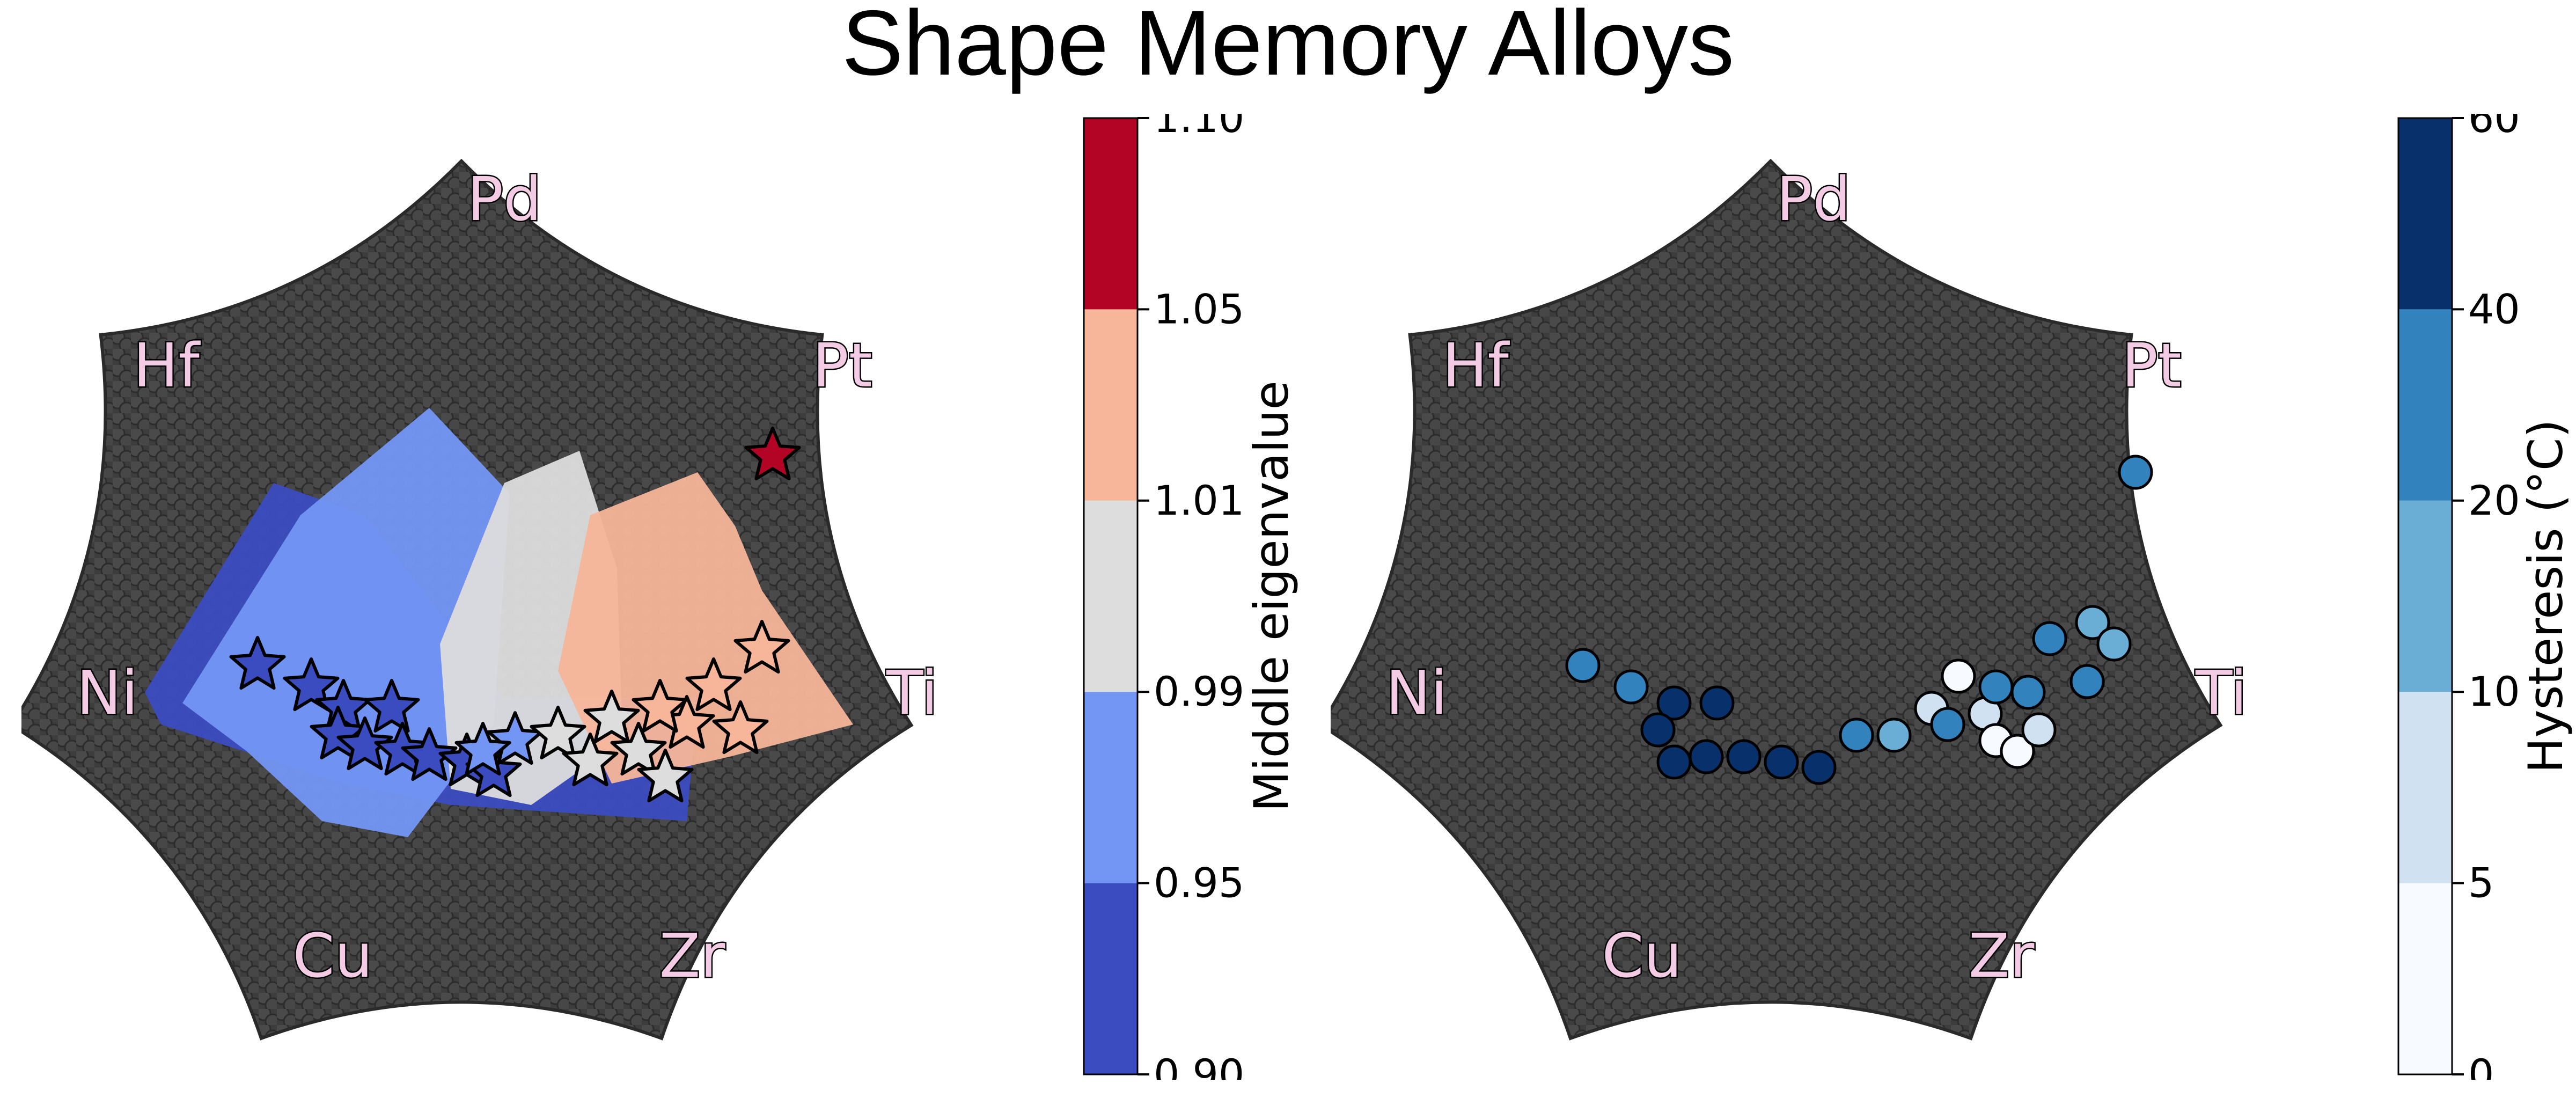  Describe the element at coordinates (515, 615) in the screenshot. I see `star-markers` at that location.